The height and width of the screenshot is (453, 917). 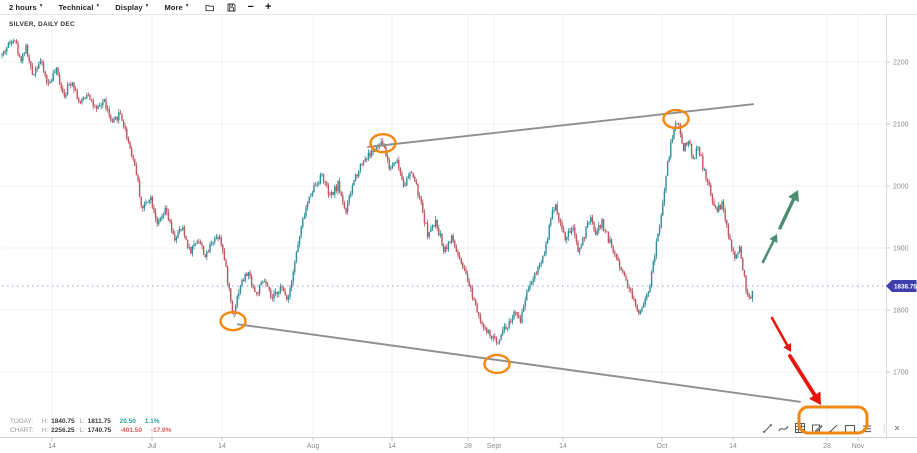 What do you see at coordinates (850, 428) in the screenshot?
I see `rectangle-tool-icon` at bounding box center [850, 428].